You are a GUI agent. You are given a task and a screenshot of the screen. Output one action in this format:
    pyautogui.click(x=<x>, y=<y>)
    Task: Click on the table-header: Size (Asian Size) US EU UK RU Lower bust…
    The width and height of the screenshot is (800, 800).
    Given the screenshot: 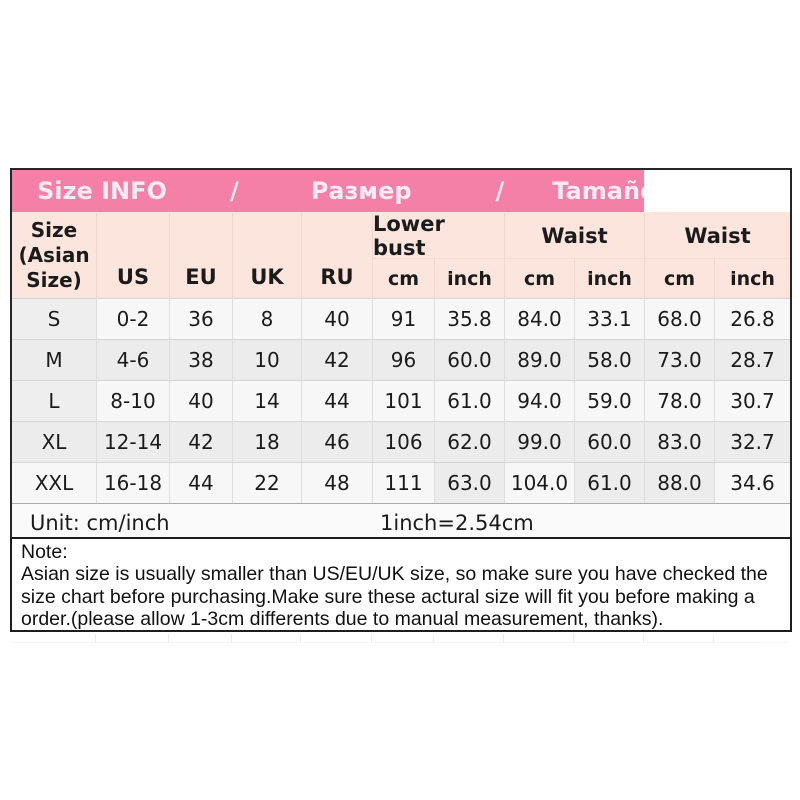 What is the action you would take?
    pyautogui.click(x=401, y=255)
    